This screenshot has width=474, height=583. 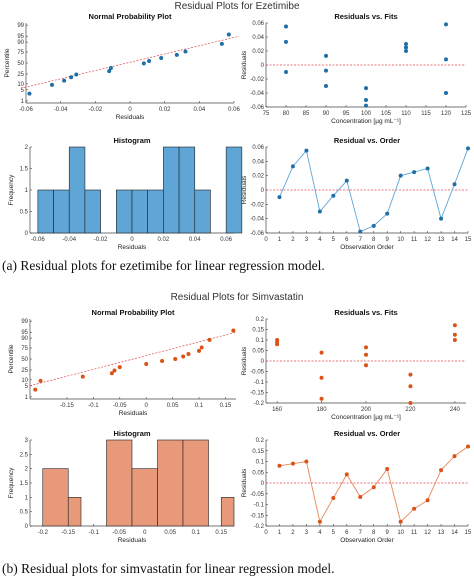 I want to click on y-tick-label: 0.06, so click(x=258, y=24).